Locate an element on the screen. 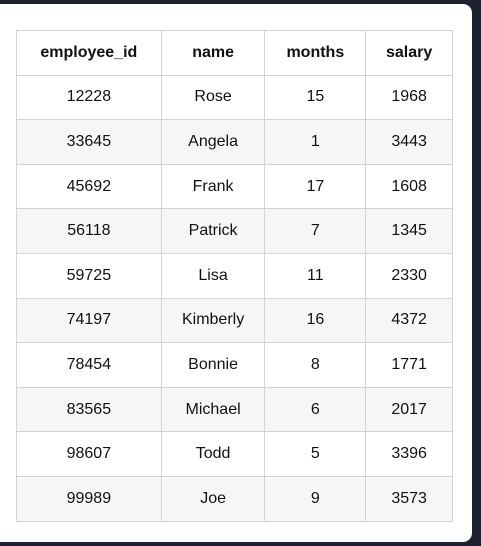 The height and width of the screenshot is (546, 481). column-header-months: months is located at coordinates (315, 53).